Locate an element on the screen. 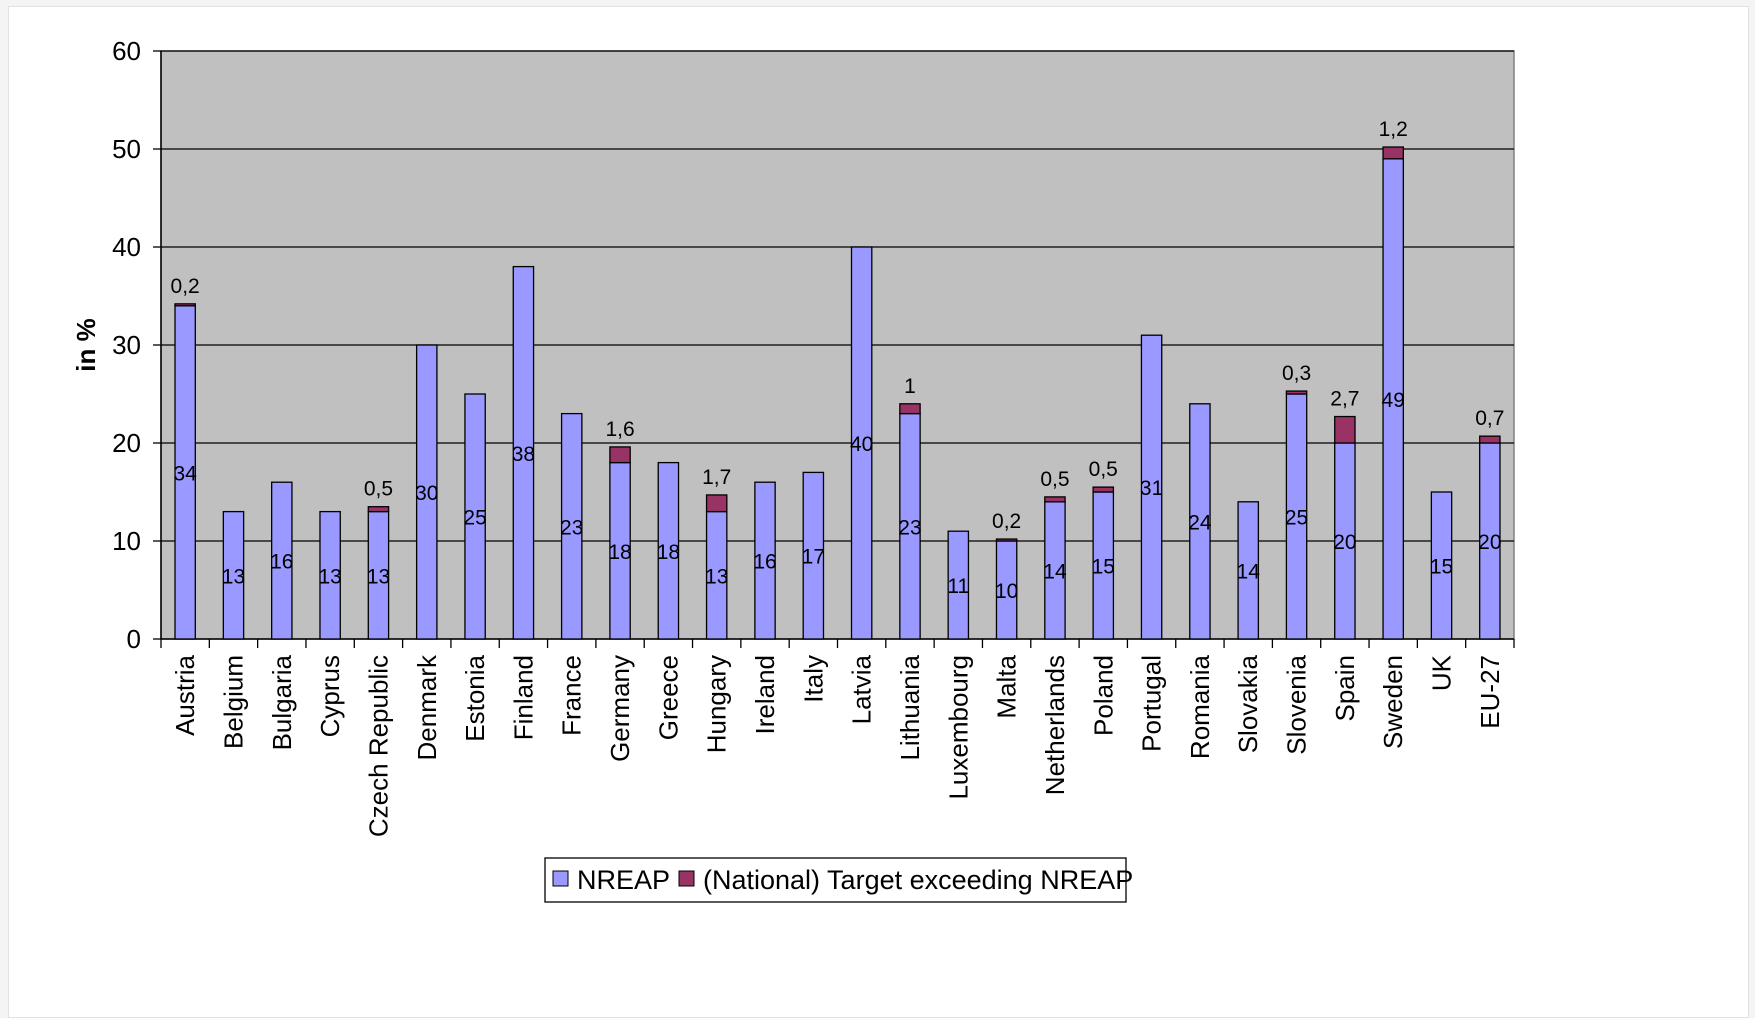  category-label: Finland is located at coordinates (523, 697).